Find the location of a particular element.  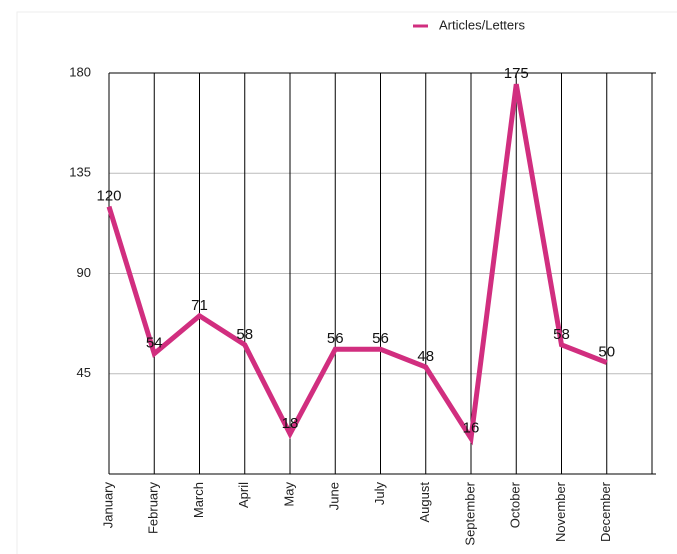

data-label: 71 is located at coordinates (199, 305).